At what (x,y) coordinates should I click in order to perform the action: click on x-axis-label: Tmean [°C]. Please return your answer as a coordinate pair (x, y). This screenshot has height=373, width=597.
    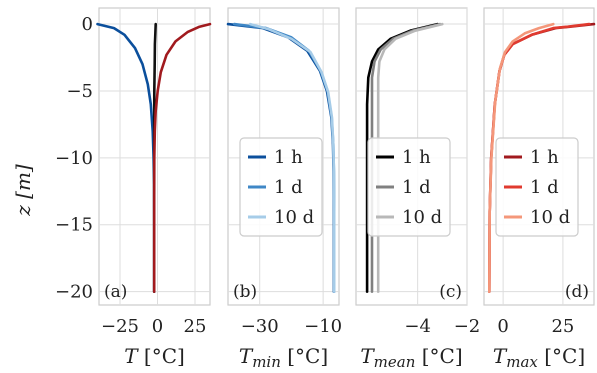
    Looking at the image, I should click on (411, 357).